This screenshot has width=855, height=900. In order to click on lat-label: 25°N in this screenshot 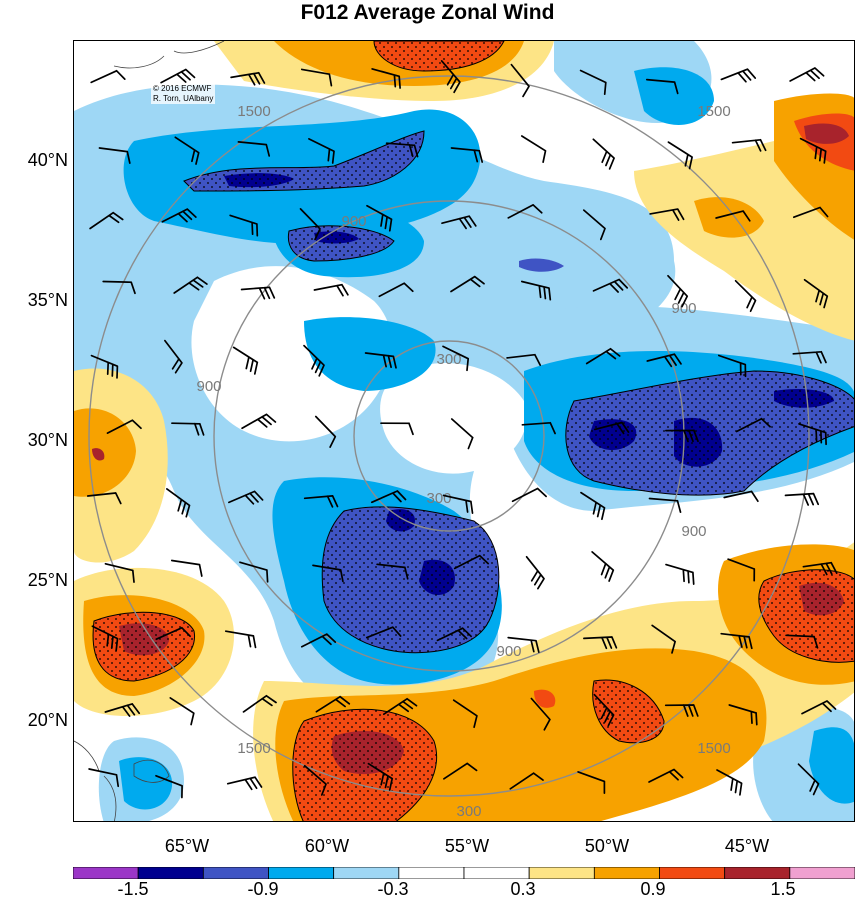, I will do `click(47, 580)`.